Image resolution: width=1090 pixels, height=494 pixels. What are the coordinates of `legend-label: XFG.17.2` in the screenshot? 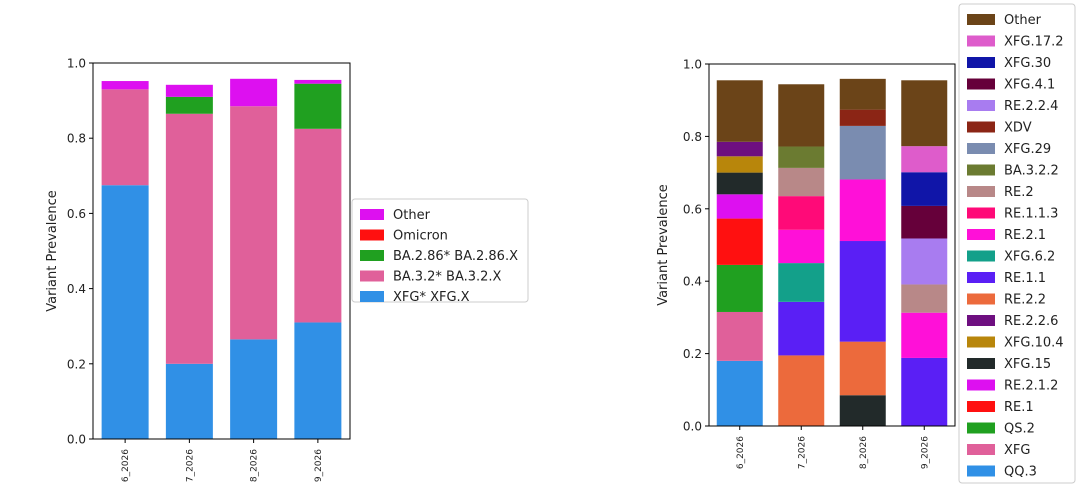 It's located at (1034, 42).